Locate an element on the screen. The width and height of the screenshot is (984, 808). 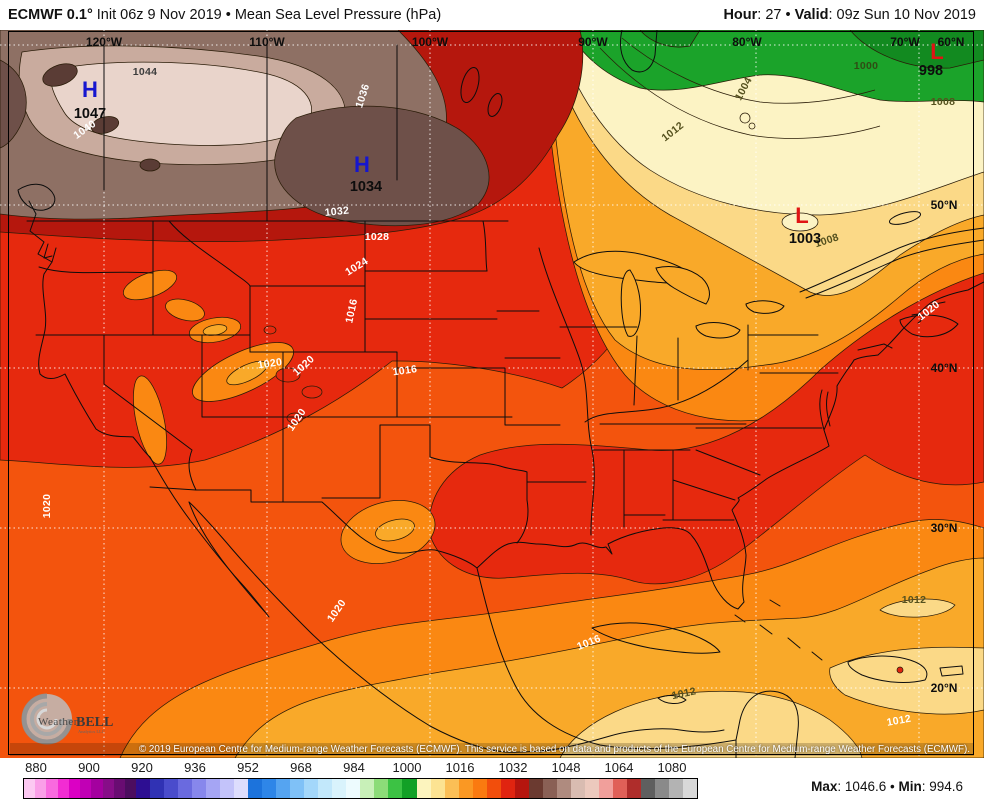
logo-word-bell: BELL is located at coordinates (94, 722).